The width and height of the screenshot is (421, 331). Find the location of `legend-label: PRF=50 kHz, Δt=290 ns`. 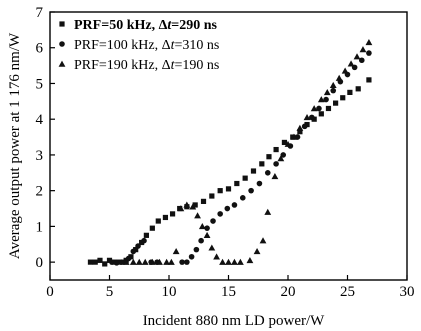

legend-label: PRF=50 kHz, Δt=290 ns is located at coordinates (146, 25).